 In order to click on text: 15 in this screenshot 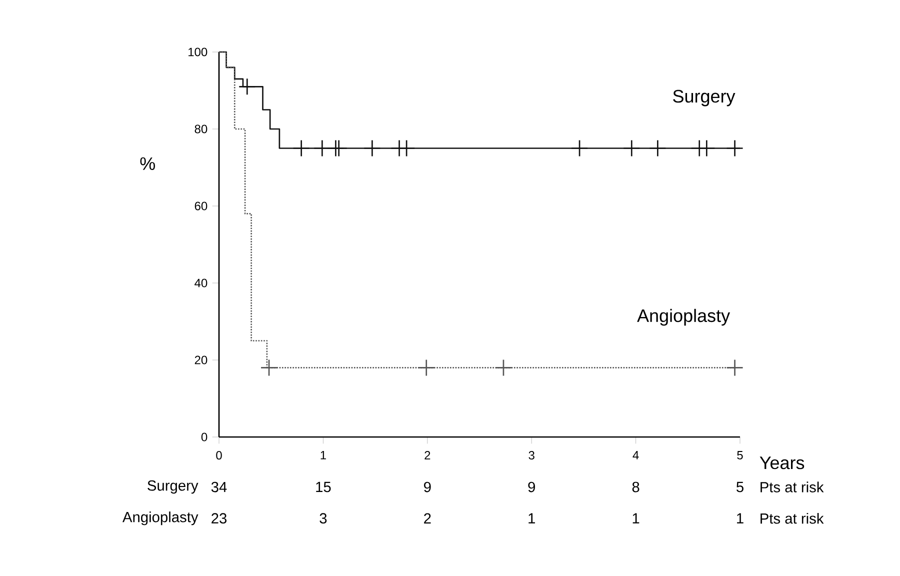, I will do `click(323, 487)`.